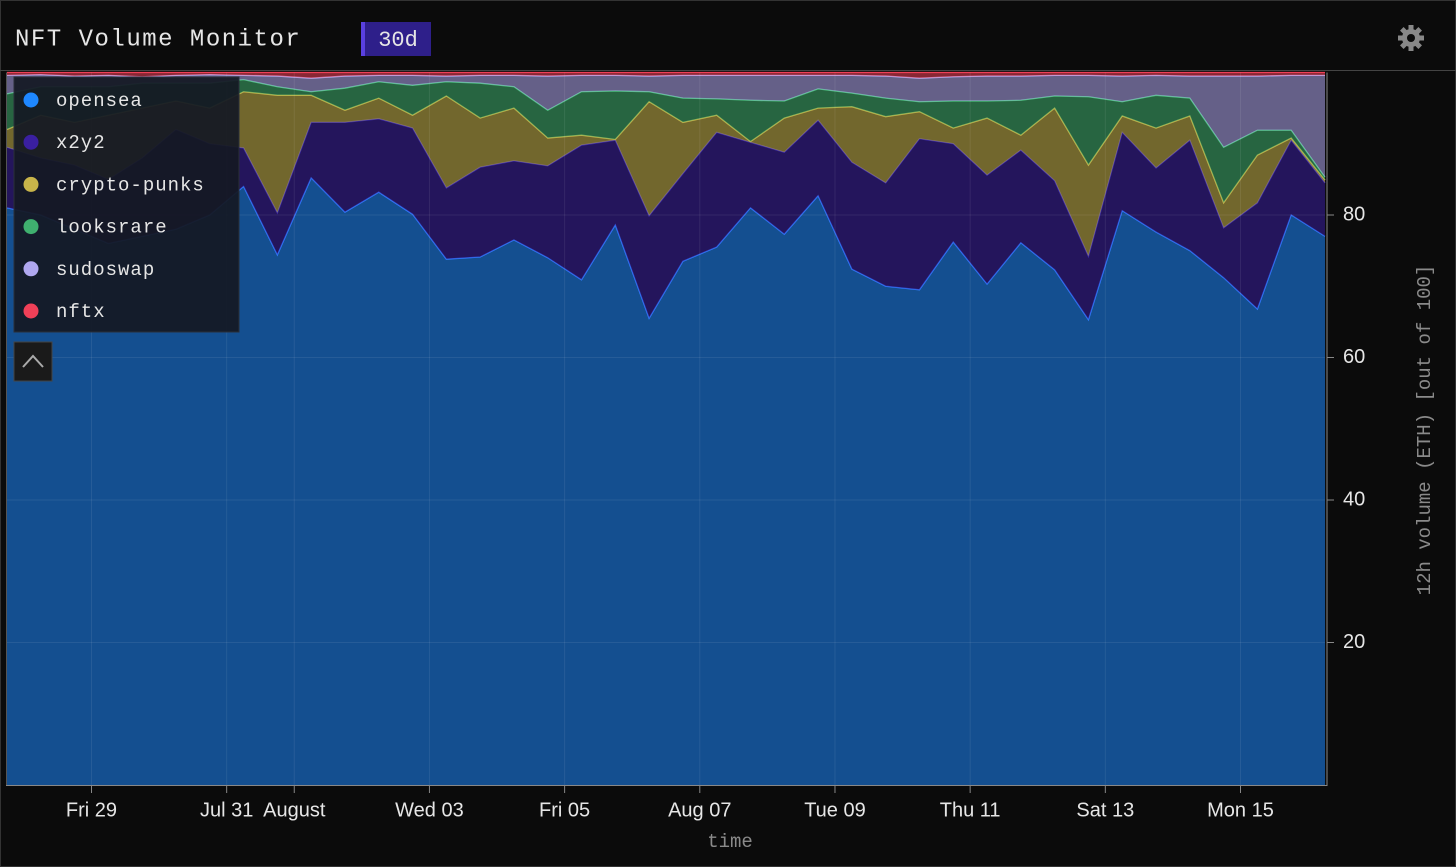  Describe the element at coordinates (835, 810) in the screenshot. I see `x-tick-label: Tue 09` at that location.